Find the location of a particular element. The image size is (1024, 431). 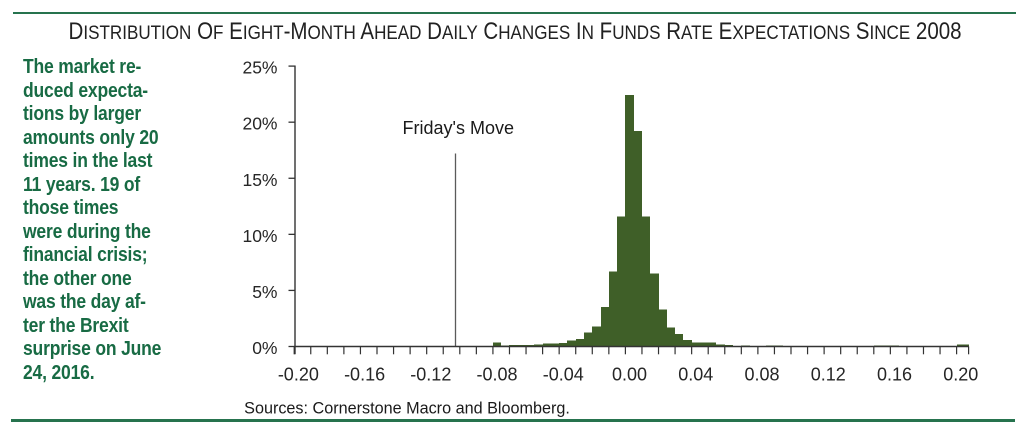

svg-text: 0.16 is located at coordinates (894, 374).